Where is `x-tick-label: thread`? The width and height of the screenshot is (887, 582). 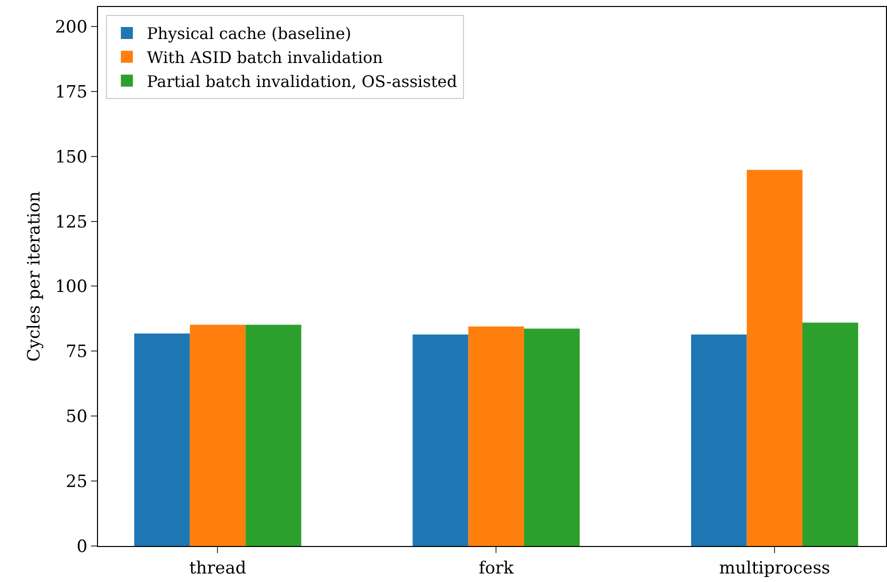
x-tick-label: thread is located at coordinates (217, 568).